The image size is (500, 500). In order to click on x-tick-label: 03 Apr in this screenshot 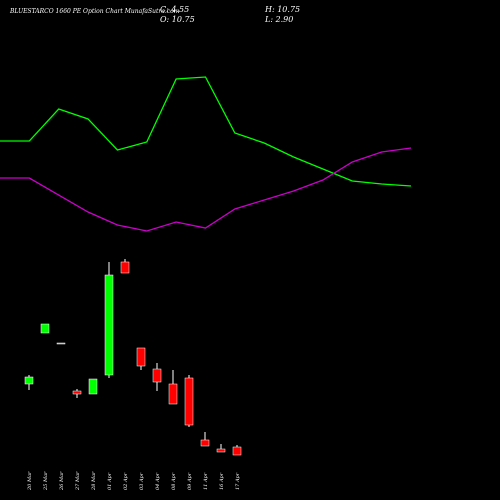, I will do `click(142, 481)`.